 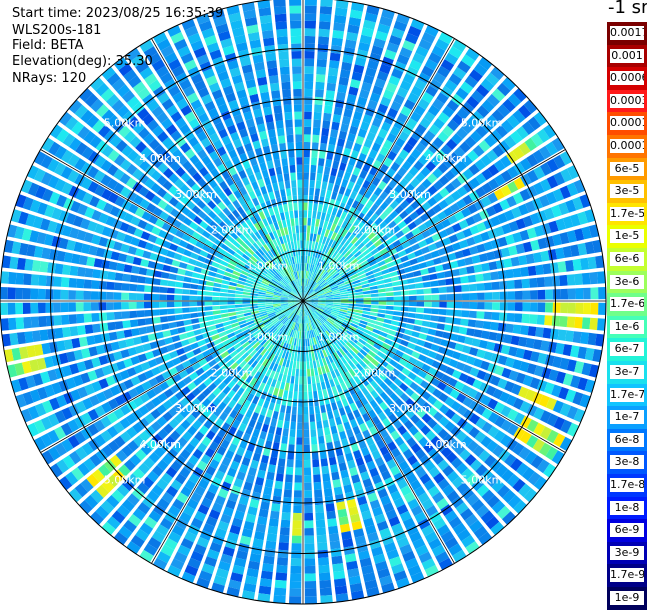 What do you see at coordinates (627, 33) in the screenshot?
I see `colorbar-label: 0.0017` at bounding box center [627, 33].